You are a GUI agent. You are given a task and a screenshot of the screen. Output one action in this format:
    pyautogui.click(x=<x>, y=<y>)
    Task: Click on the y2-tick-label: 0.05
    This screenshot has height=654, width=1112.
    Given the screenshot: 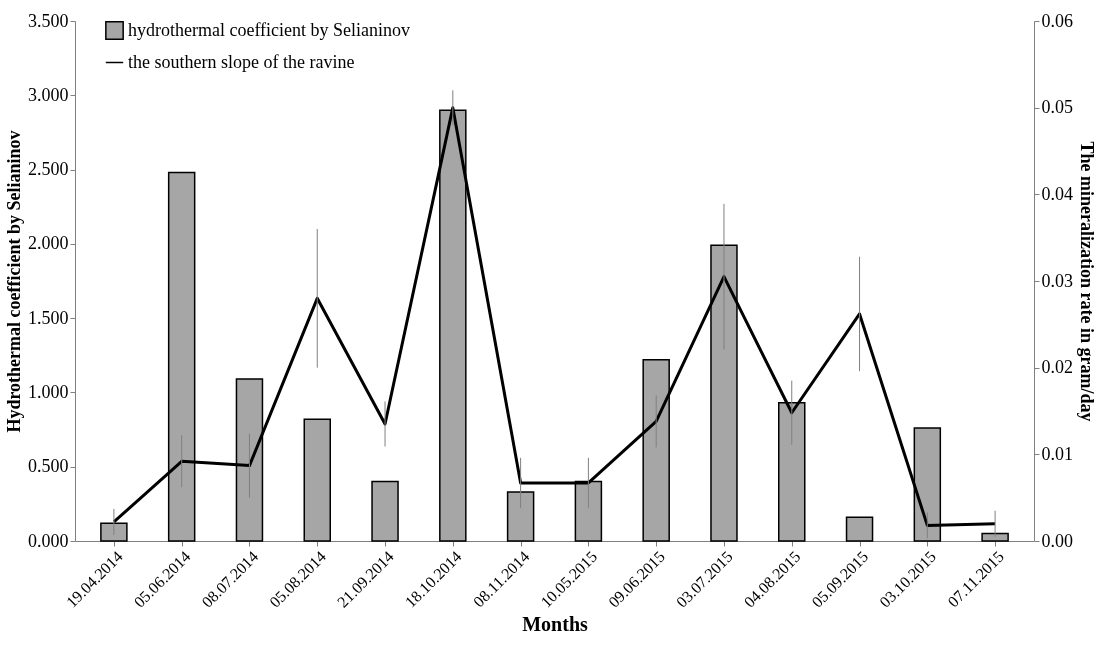 What is the action you would take?
    pyautogui.click(x=1057, y=107)
    